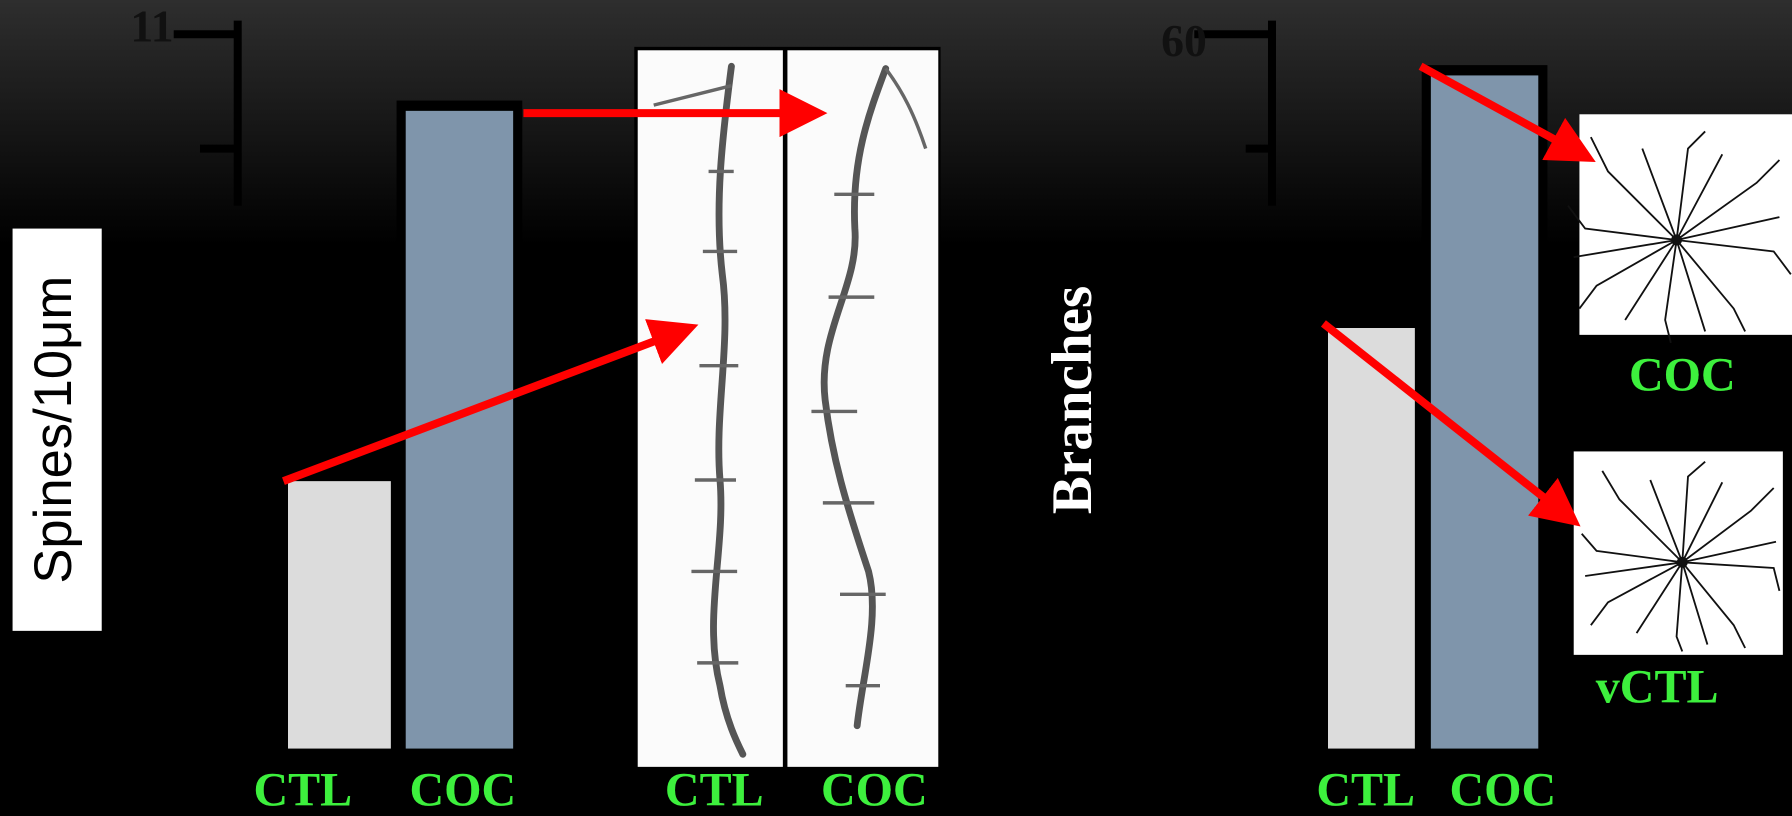 The height and width of the screenshot is (816, 1792). Describe the element at coordinates (1072, 400) in the screenshot. I see `y-axis-label: Branches` at that location.